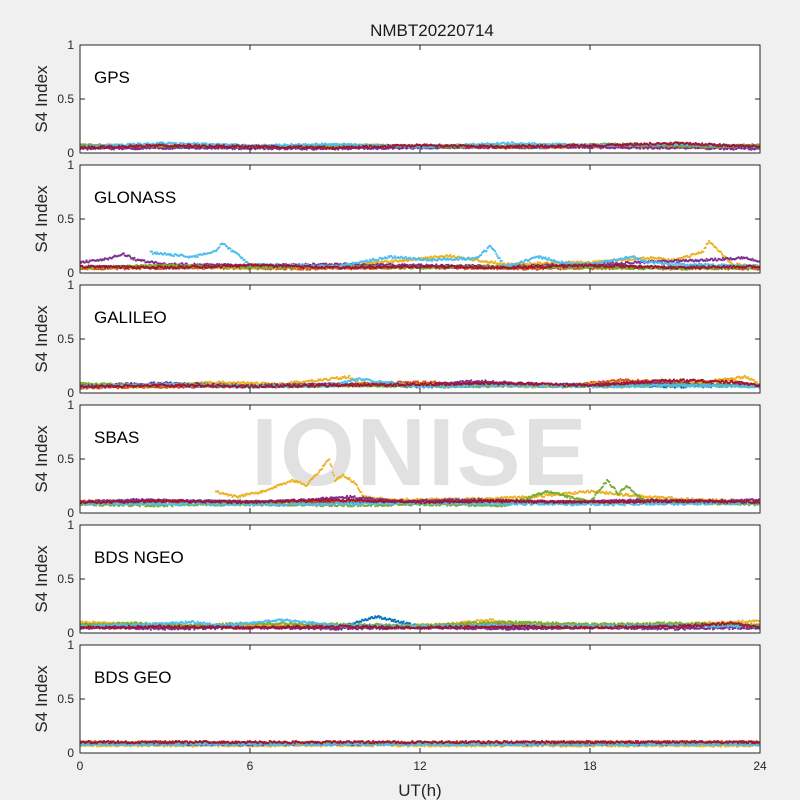 This screenshot has width=800, height=800. What do you see at coordinates (41, 99) in the screenshot?
I see `y-axis-label: S4 Index` at bounding box center [41, 99].